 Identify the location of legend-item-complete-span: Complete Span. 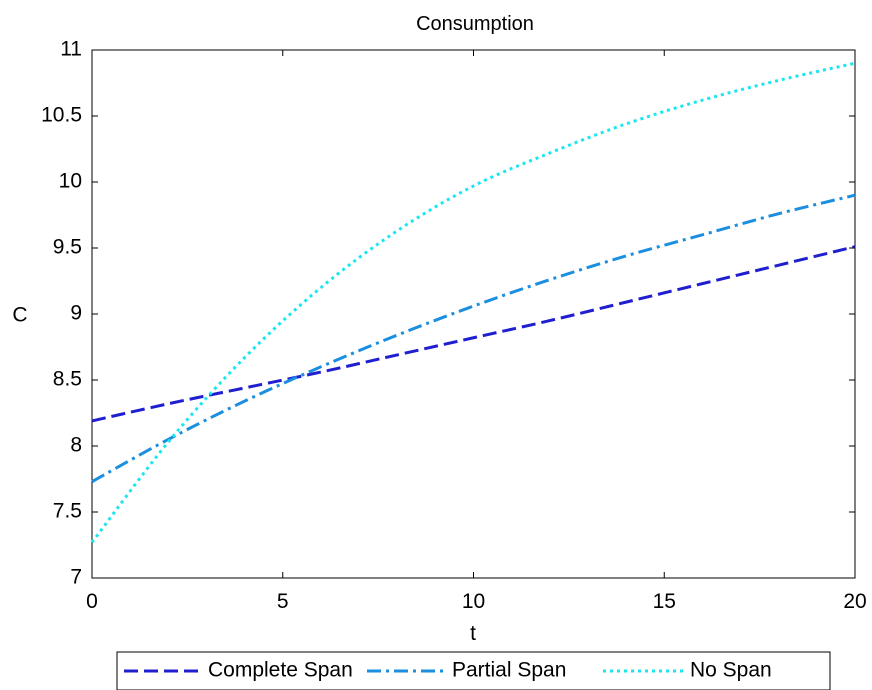
(238, 670).